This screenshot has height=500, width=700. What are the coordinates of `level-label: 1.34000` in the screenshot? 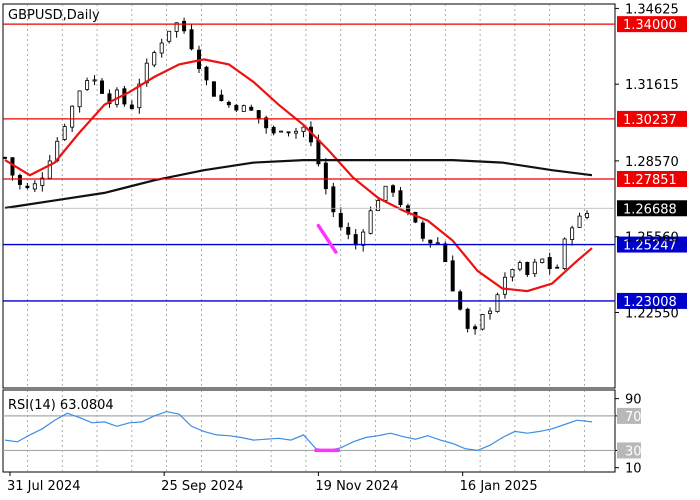 It's located at (650, 25).